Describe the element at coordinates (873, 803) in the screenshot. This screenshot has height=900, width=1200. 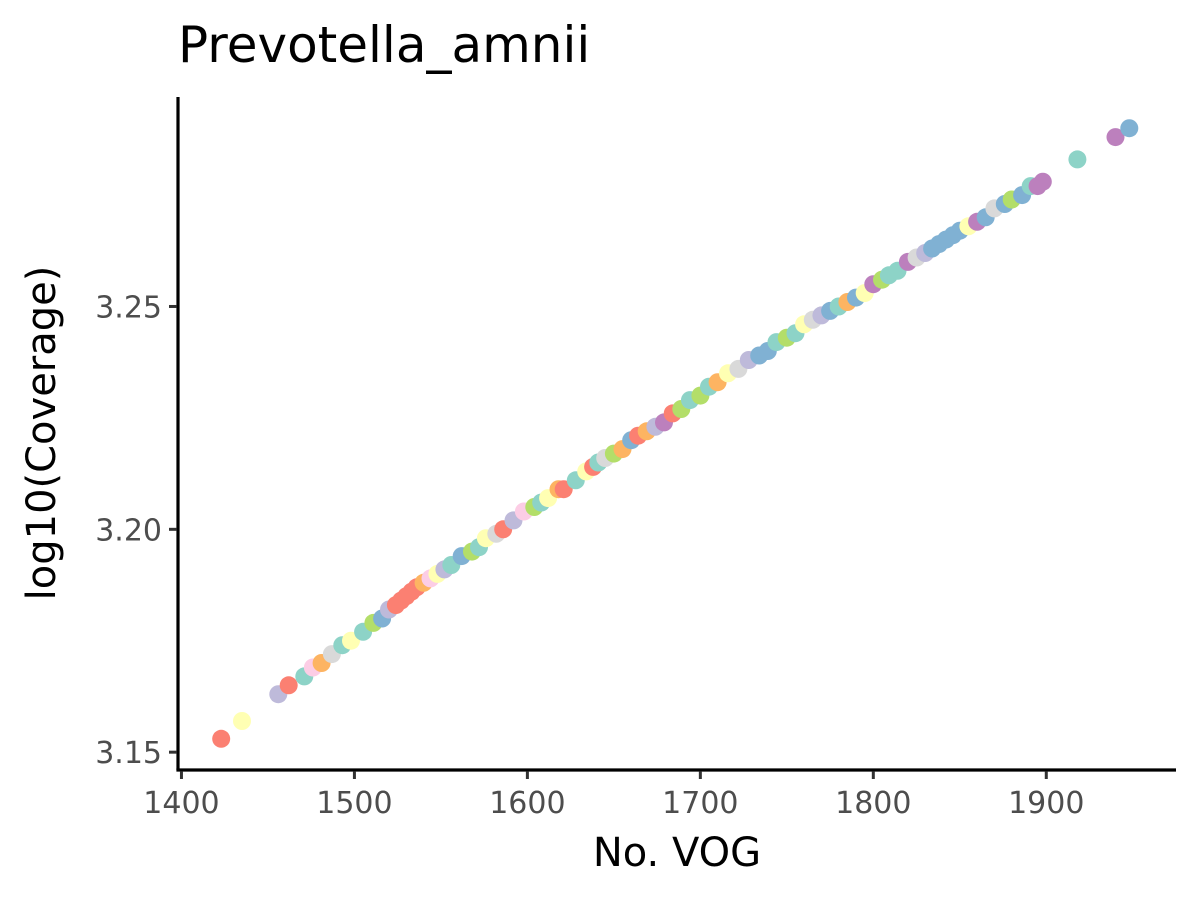
I see `x-tick-label-4: 1800` at that location.